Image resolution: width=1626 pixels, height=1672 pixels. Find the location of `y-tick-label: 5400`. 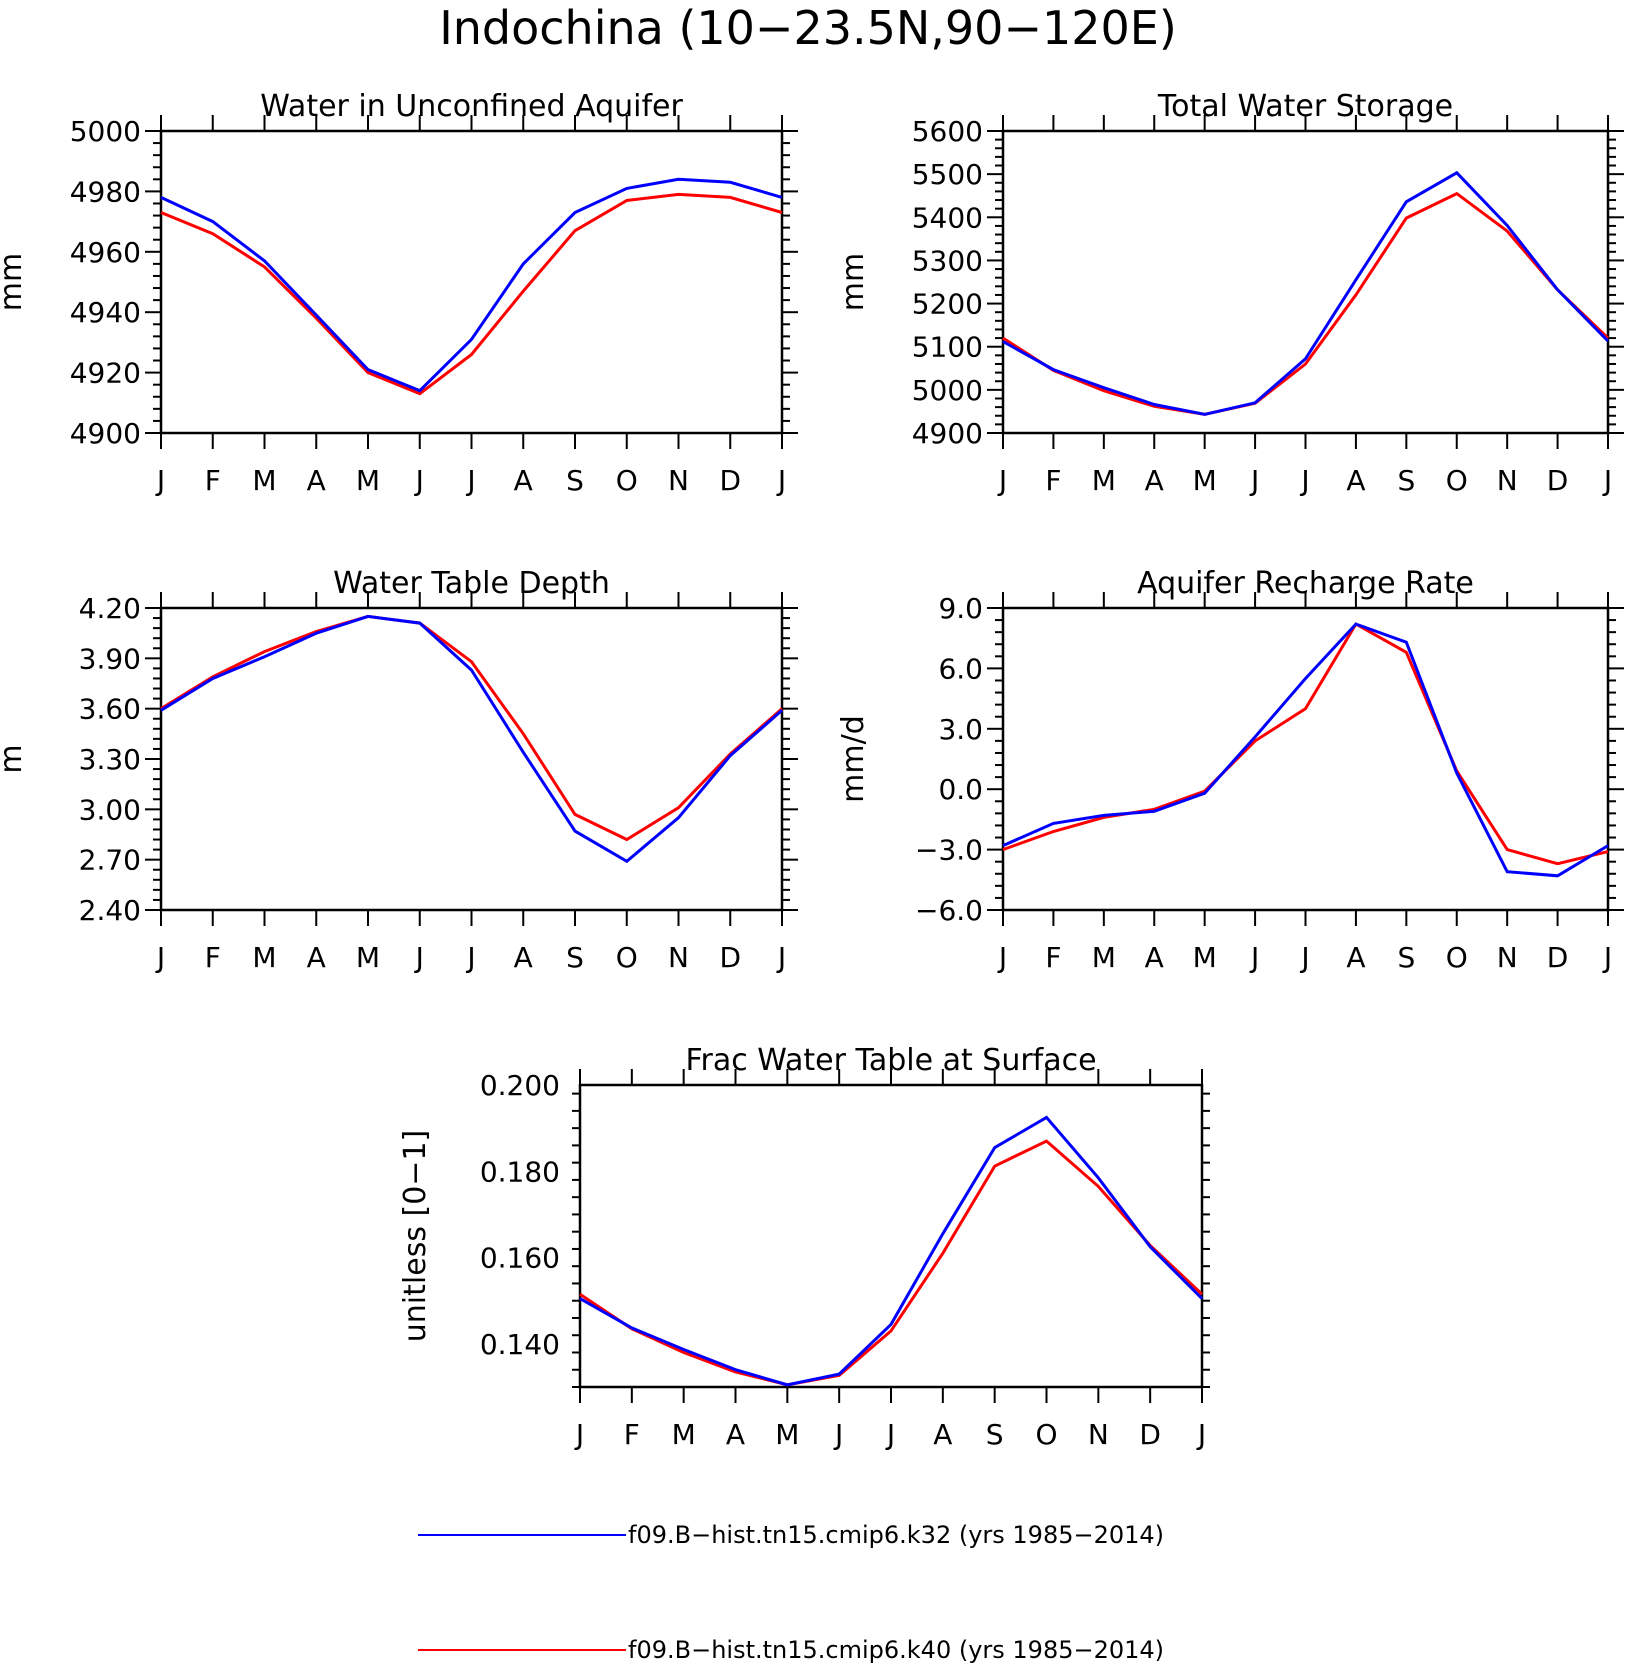

y-tick-label: 5400 is located at coordinates (947, 217).